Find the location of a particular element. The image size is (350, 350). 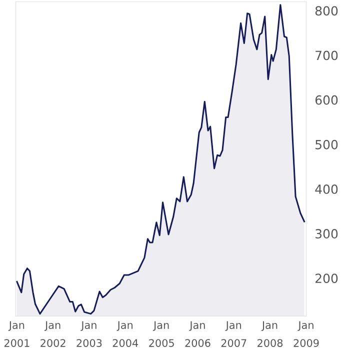

x-tick-label: Jan 2004 is located at coordinates (125, 334).